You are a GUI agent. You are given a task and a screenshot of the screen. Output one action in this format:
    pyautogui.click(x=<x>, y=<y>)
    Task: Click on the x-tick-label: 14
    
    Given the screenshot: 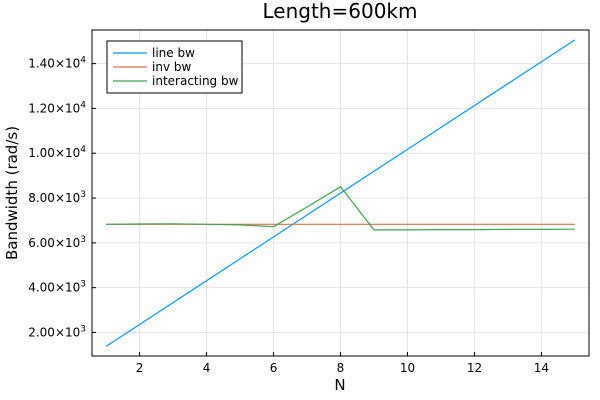 What is the action you would take?
    pyautogui.click(x=541, y=368)
    